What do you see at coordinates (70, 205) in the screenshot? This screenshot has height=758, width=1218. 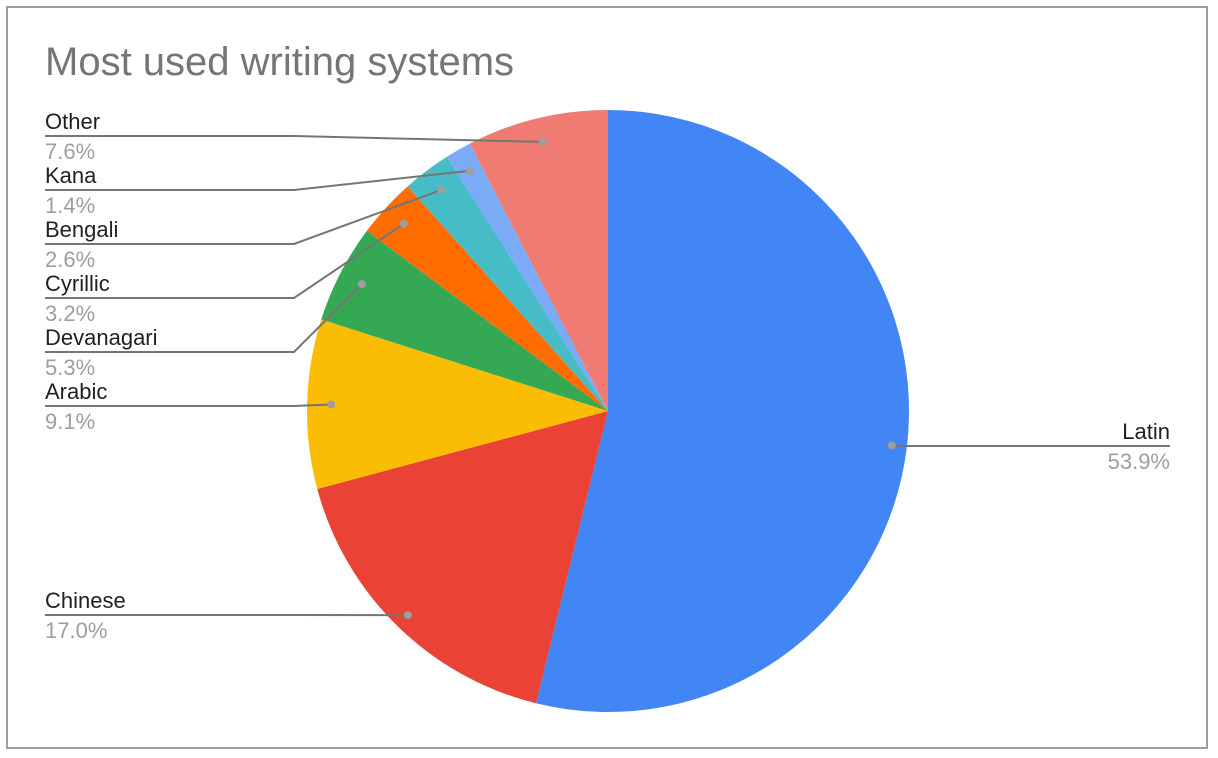 I see `slice-percent-kana: 1.4%` at bounding box center [70, 205].